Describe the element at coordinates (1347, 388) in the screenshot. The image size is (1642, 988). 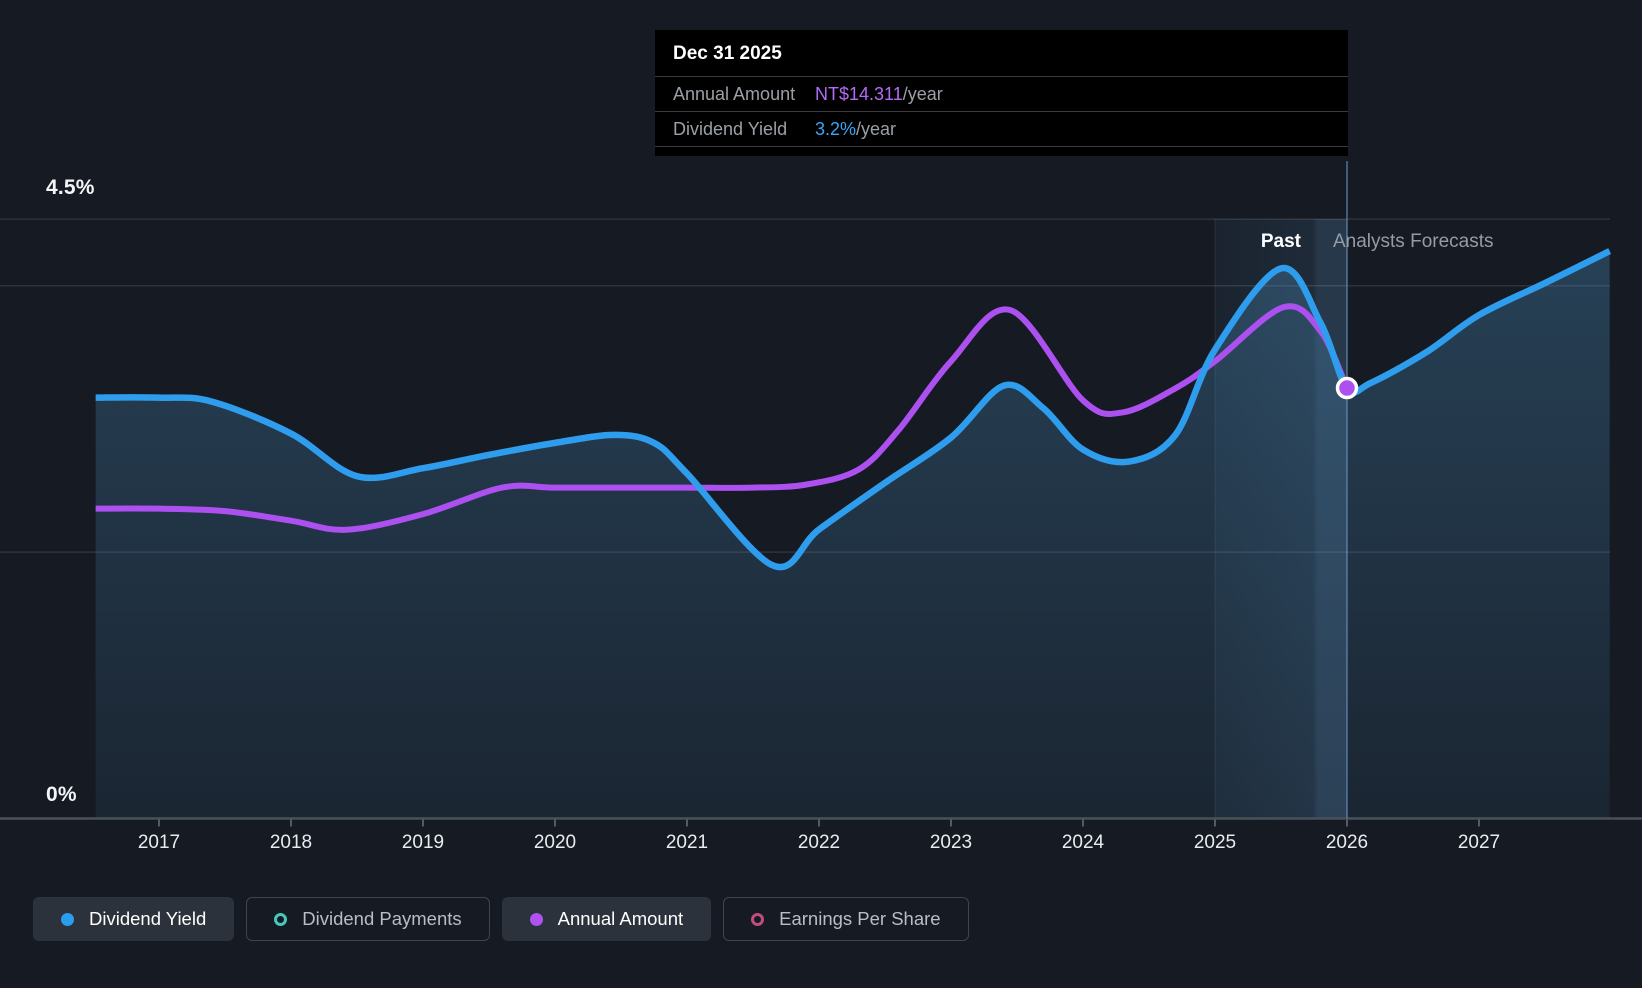
I see `hover-point-marker` at that location.